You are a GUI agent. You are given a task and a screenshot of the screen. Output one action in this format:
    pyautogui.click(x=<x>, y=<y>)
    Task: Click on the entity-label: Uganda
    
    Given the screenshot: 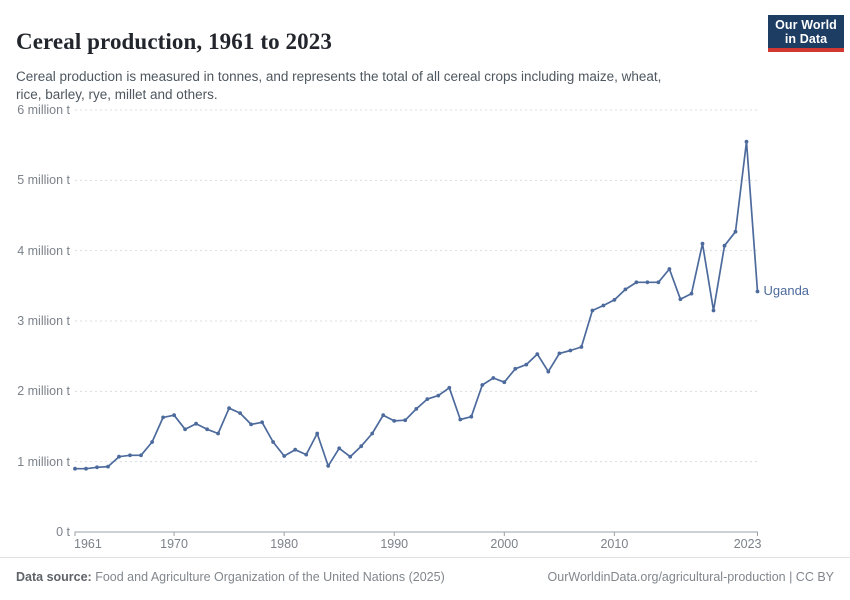 What is the action you would take?
    pyautogui.click(x=786, y=291)
    